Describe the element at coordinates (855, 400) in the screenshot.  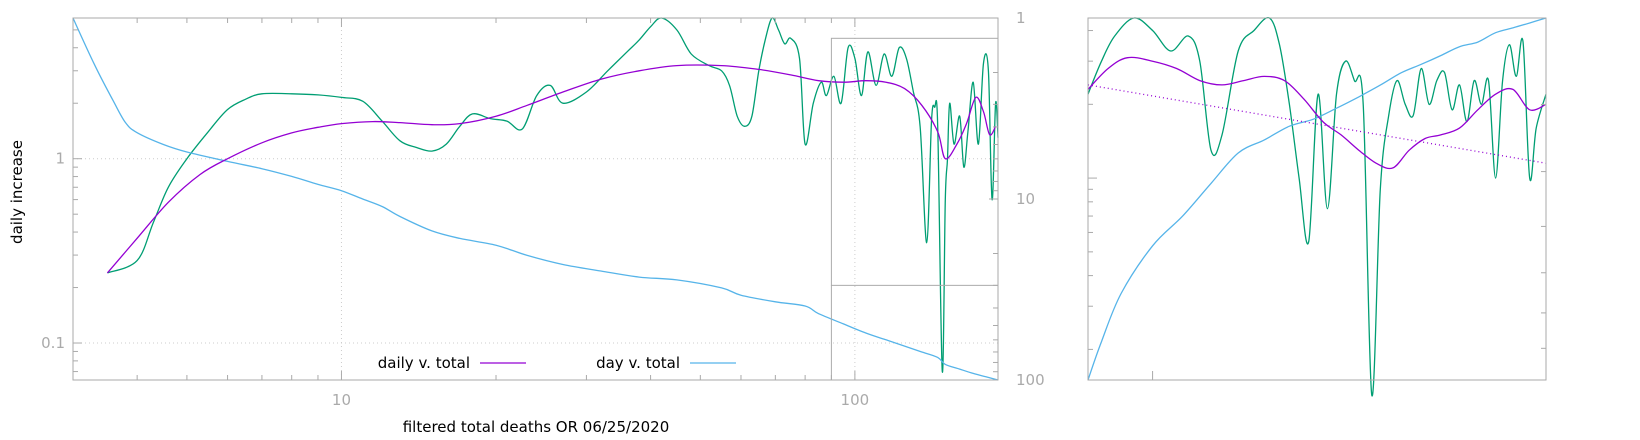
I see `x-tick-label: 100` at that location.